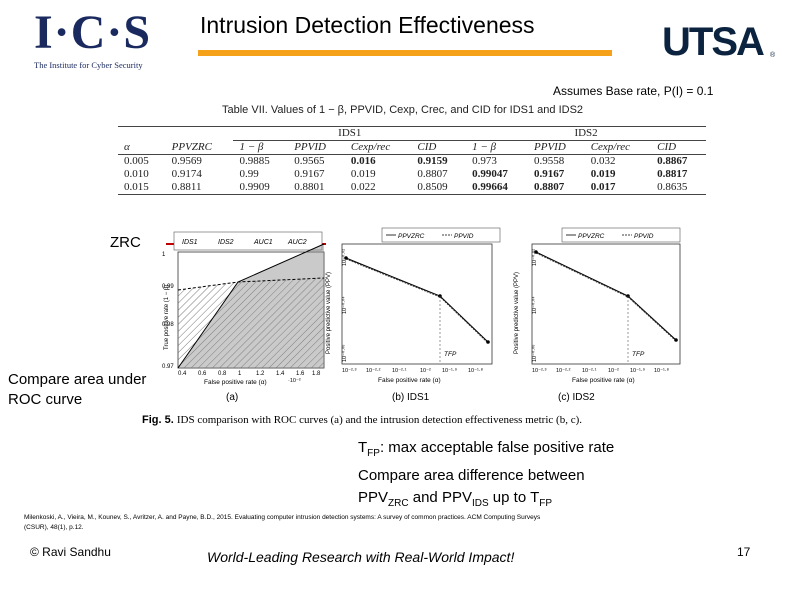 The width and height of the screenshot is (794, 595). I want to click on table-cell: 0.010, so click(136, 174).